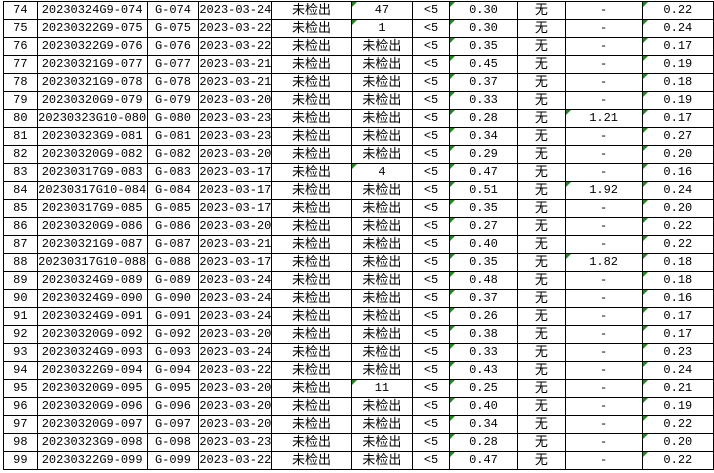  I want to click on sample-code-cell: G-080, so click(173, 118).